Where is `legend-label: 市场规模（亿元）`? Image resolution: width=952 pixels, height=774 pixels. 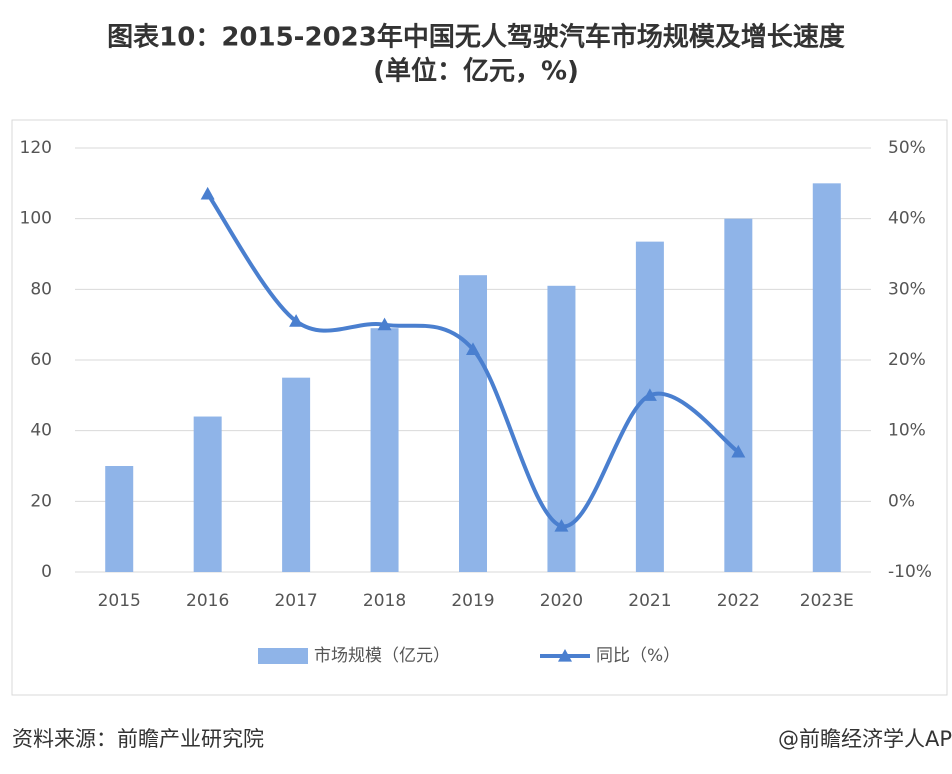 legend-label: 市场规模（亿元） is located at coordinates (382, 656).